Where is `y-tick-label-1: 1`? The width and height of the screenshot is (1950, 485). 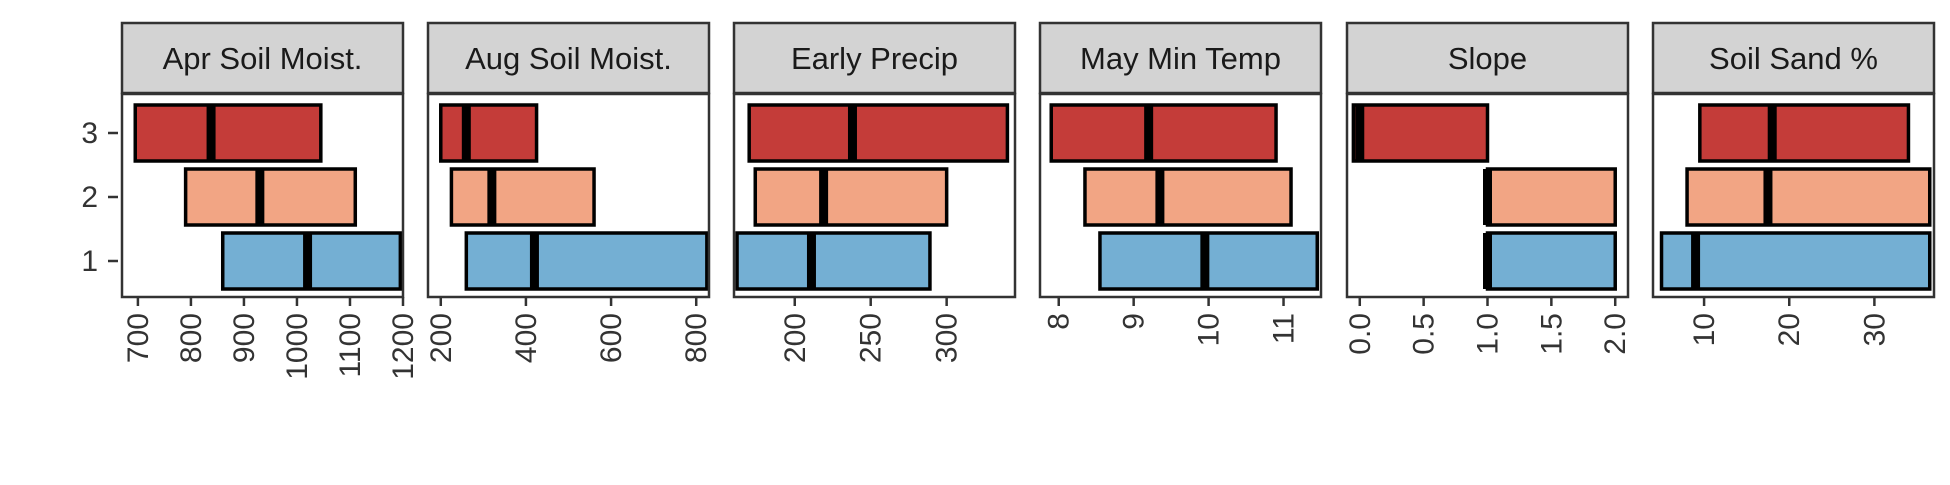 y-tick-label-1: 1 is located at coordinates (89, 261).